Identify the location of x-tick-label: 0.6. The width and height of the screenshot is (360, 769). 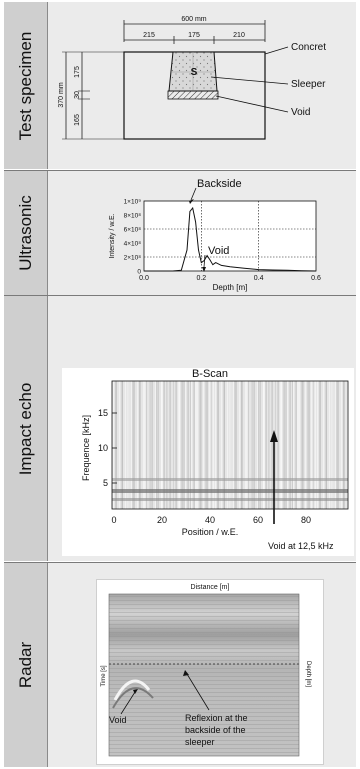
(316, 278).